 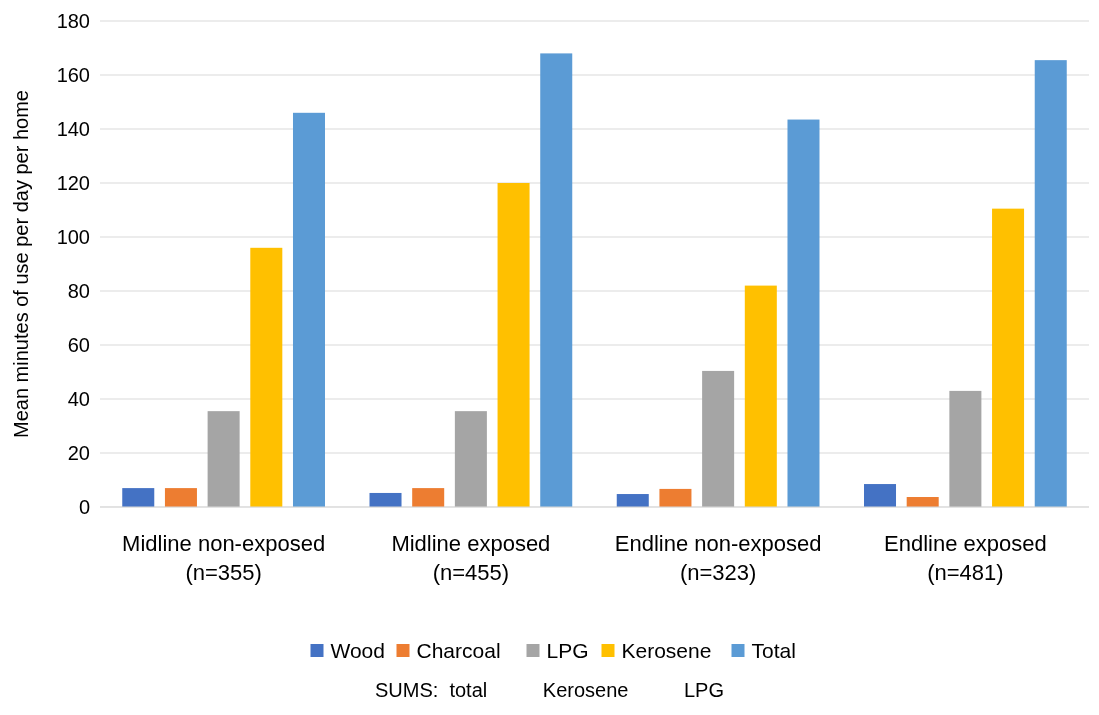 I want to click on y-tick-label: 180, so click(x=73, y=21).